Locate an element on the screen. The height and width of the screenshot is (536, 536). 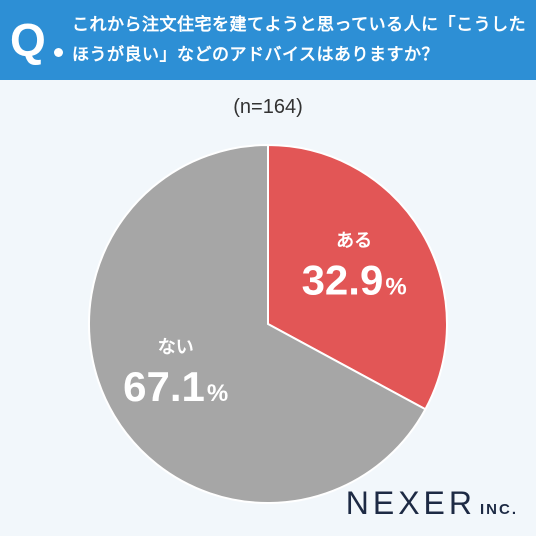
sample-size-label: (n=164) is located at coordinates (268, 107).